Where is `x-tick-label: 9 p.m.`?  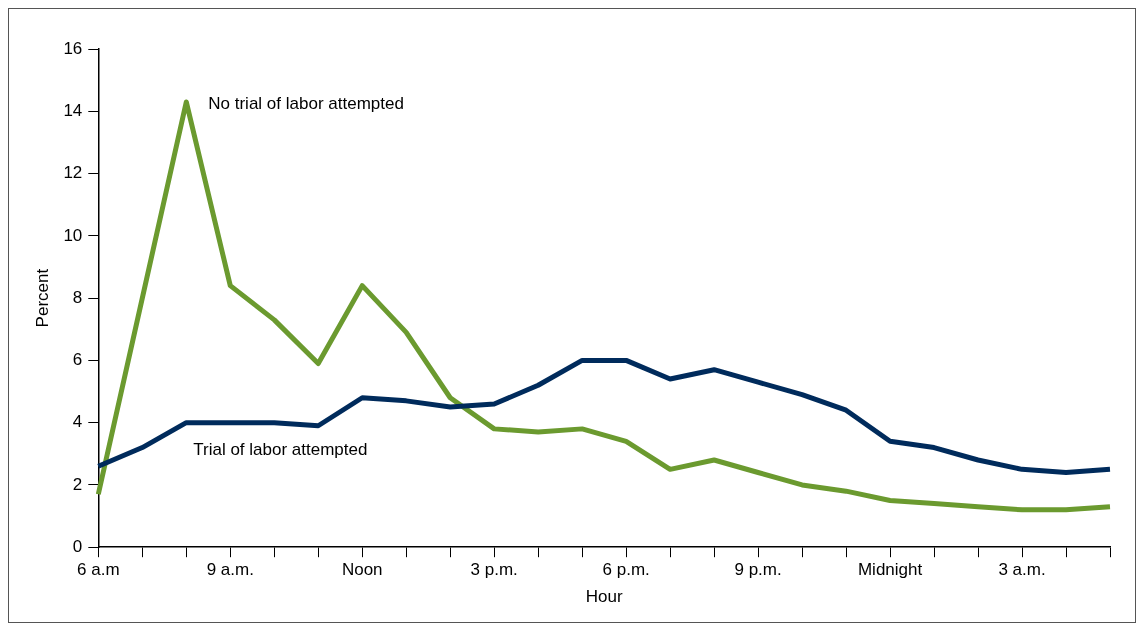 x-tick-label: 9 p.m. is located at coordinates (758, 570).